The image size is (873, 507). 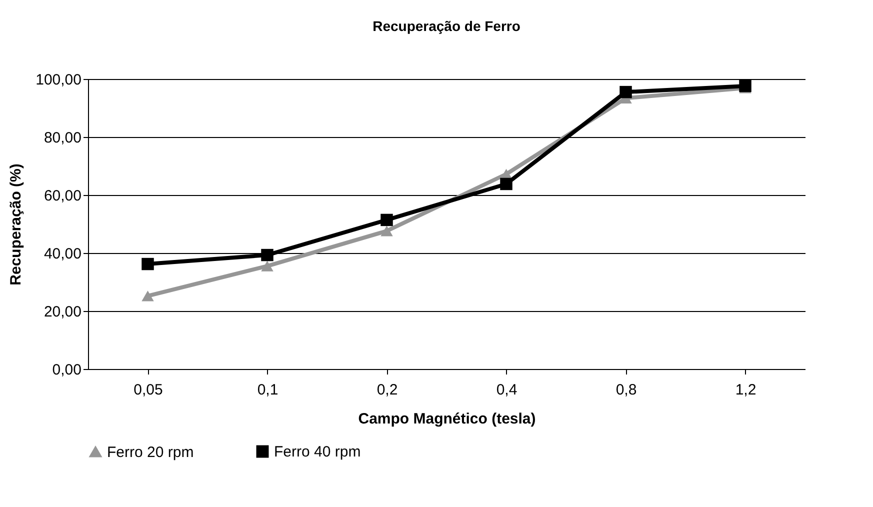 I want to click on x-tick-label: 0,05, so click(x=148, y=390).